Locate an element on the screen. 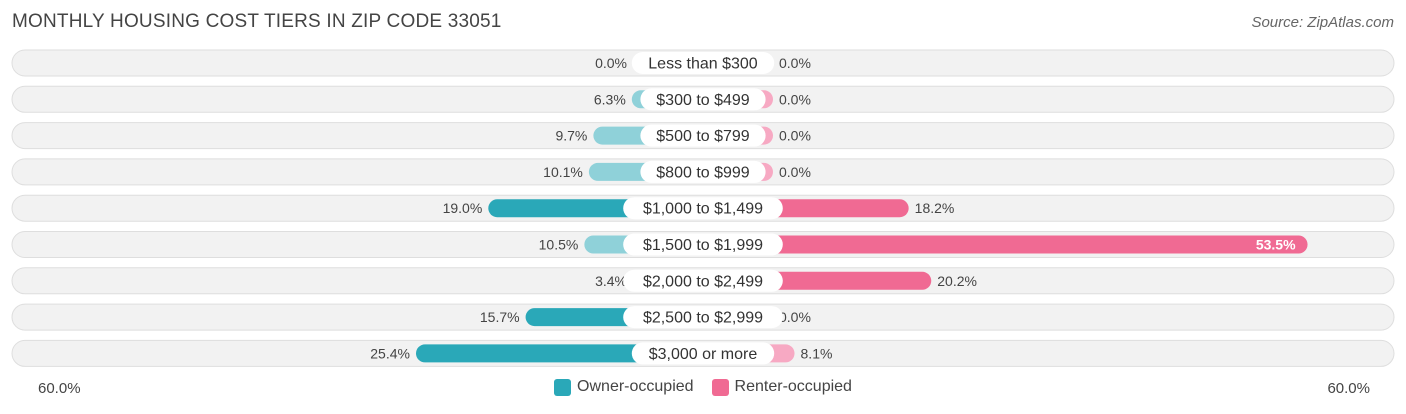 This screenshot has width=1406, height=414. owner-value-label: 15.7% is located at coordinates (500, 317).